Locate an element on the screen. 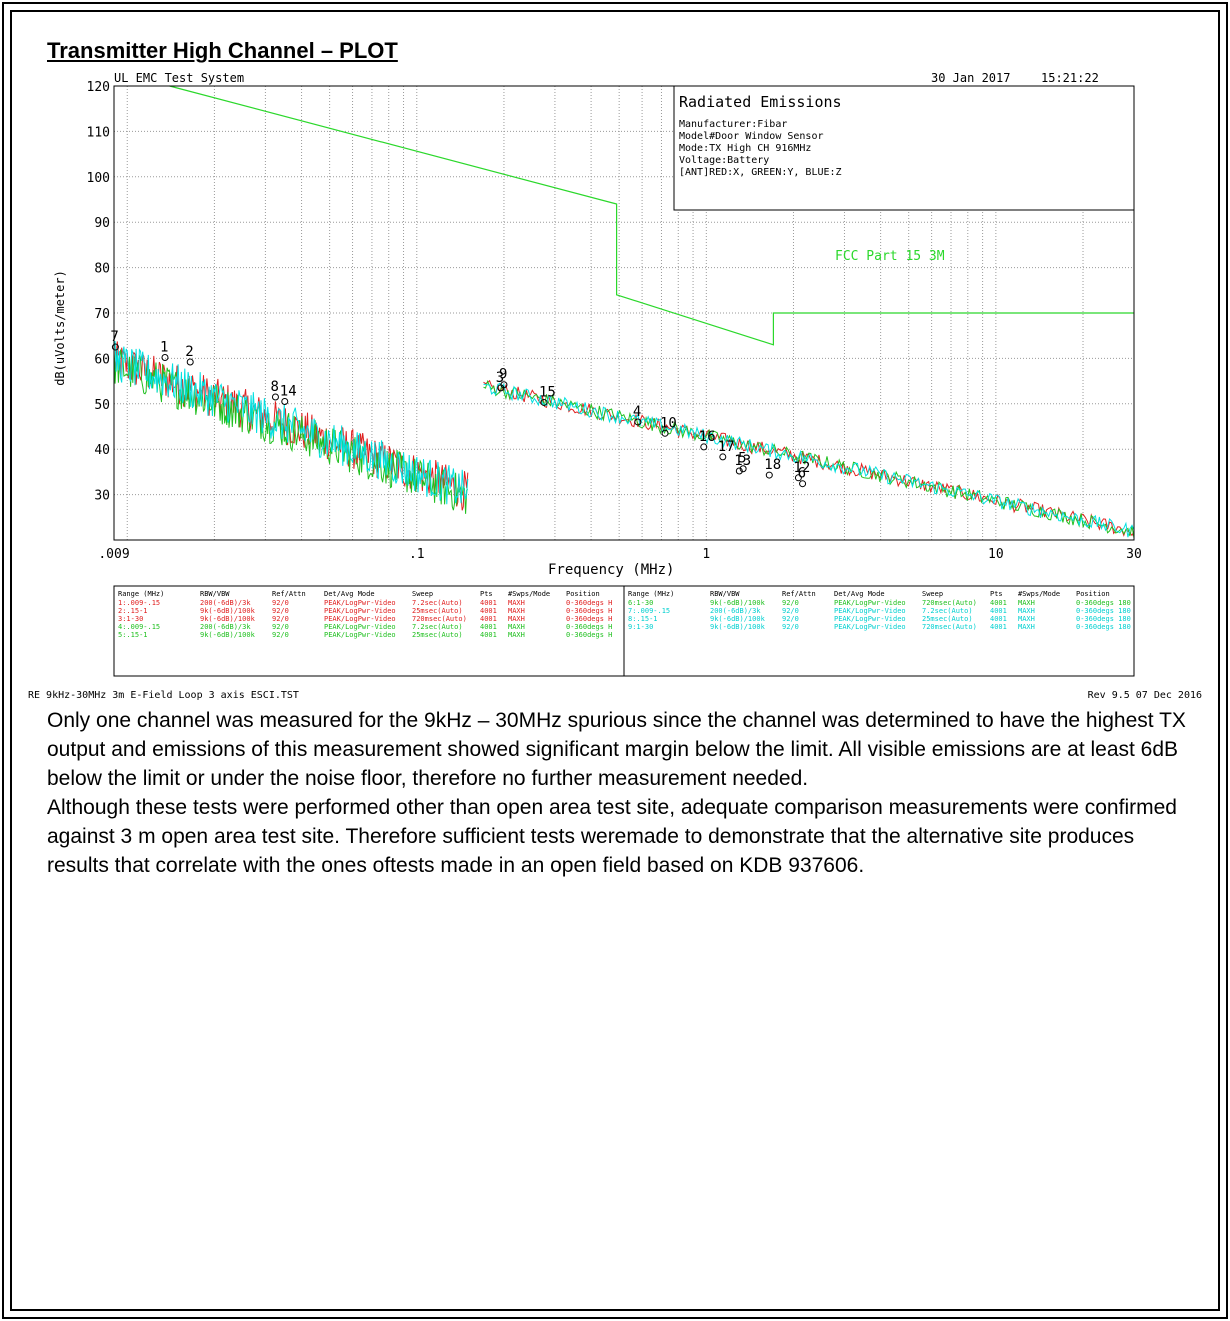 This screenshot has height=1321, width=1230. info-box-line: Voltage:Battery is located at coordinates (724, 160).